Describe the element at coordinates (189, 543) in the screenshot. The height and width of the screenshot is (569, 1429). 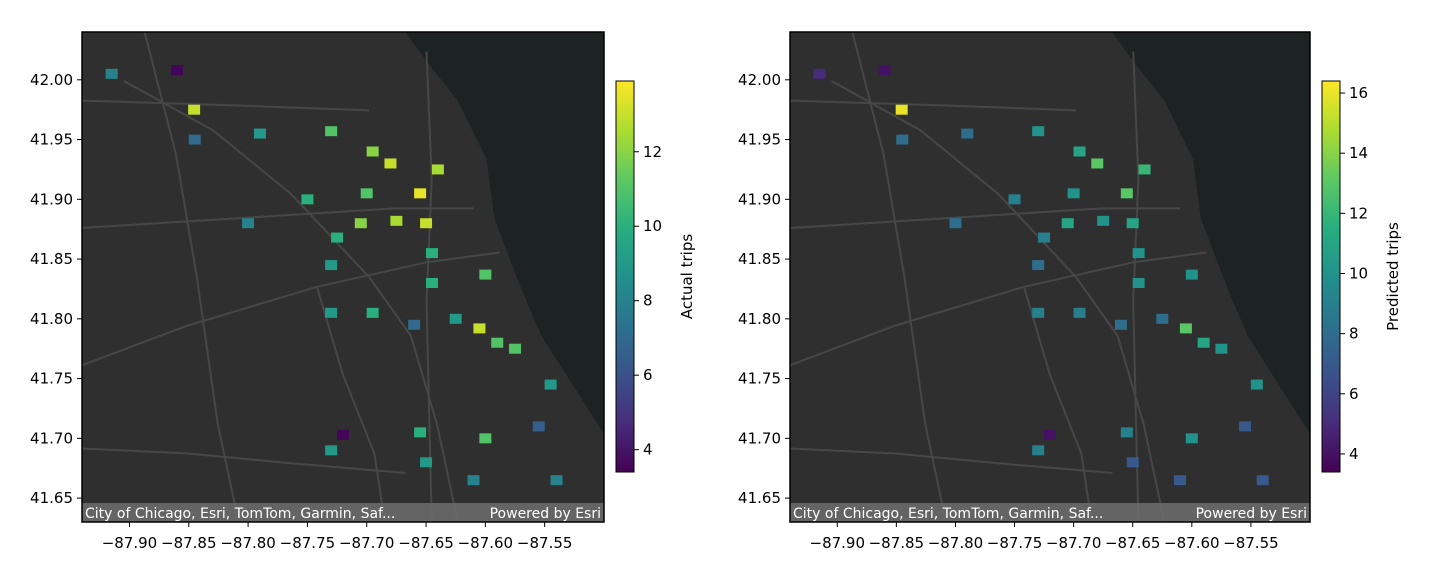
I see `x-tick-label: −87.85` at that location.